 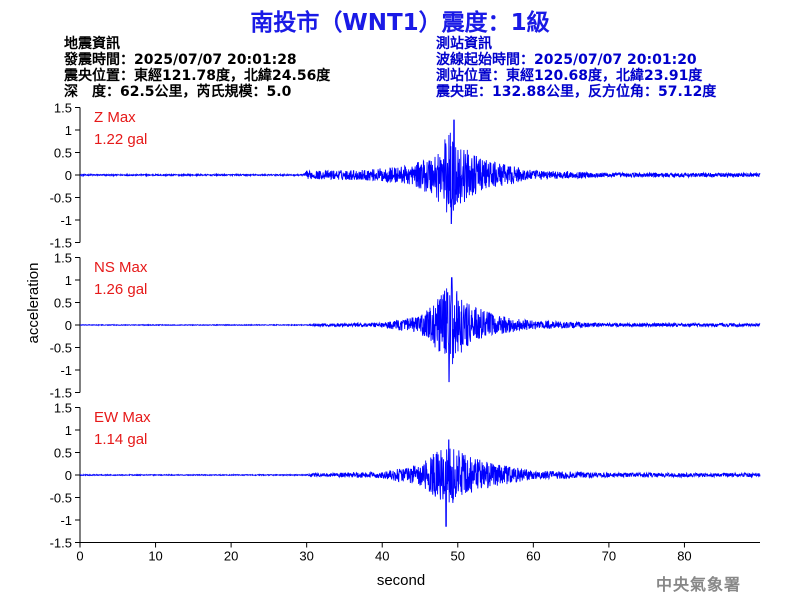 What do you see at coordinates (120, 139) in the screenshot?
I see `max-value-z: 1.22 gal` at bounding box center [120, 139].